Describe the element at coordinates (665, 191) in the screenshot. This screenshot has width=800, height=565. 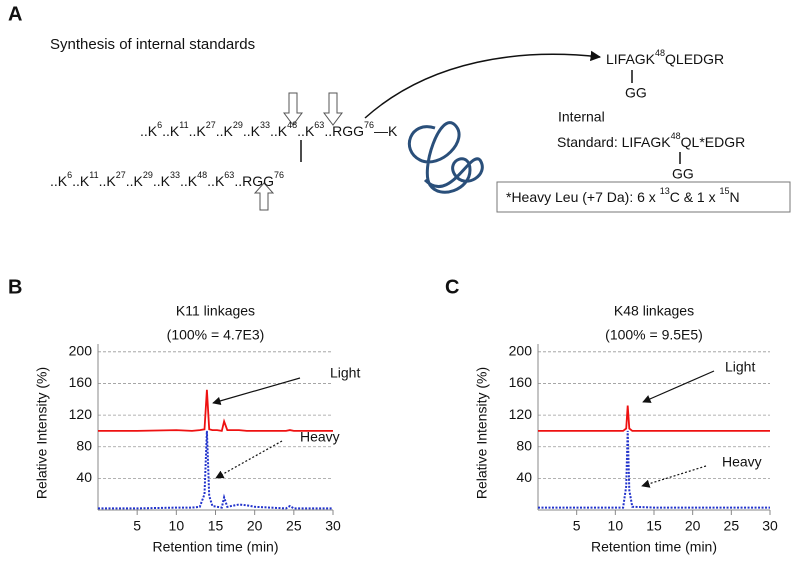
I see `superscript: 13` at that location.